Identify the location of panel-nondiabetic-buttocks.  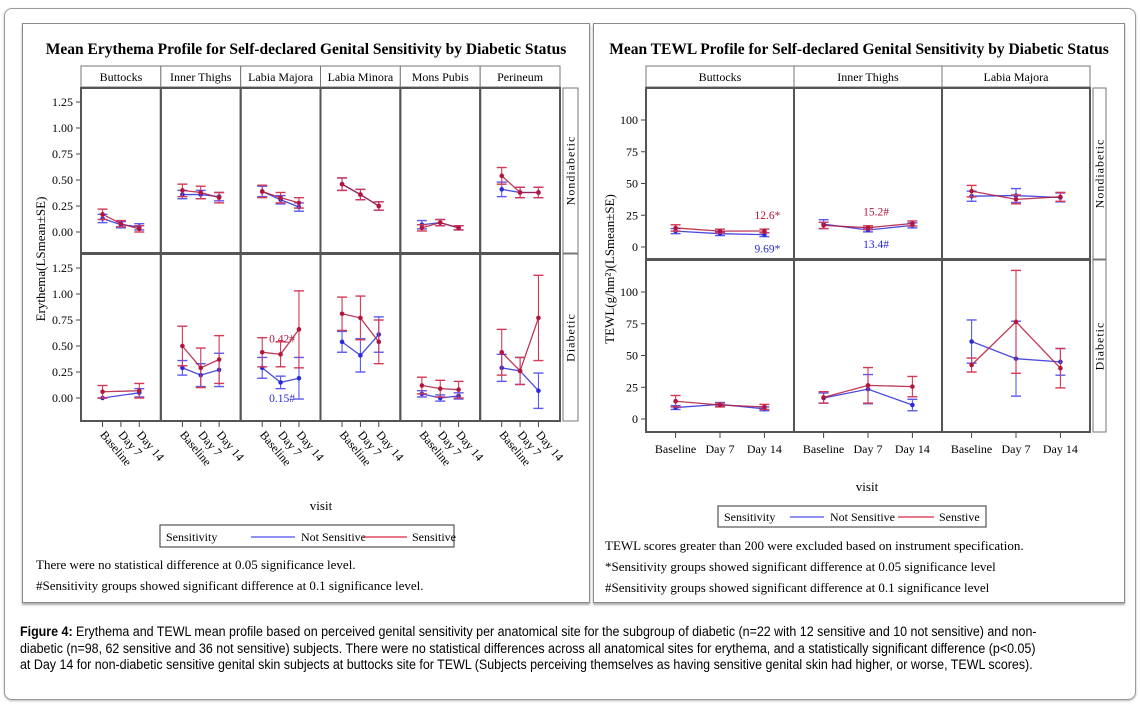
(121, 220).